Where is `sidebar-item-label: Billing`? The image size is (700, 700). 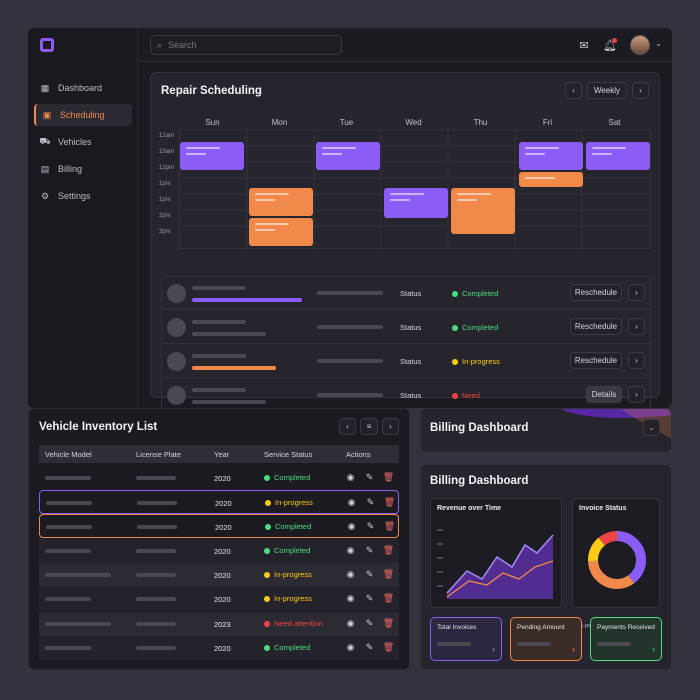 sidebar-item-label: Billing is located at coordinates (70, 169).